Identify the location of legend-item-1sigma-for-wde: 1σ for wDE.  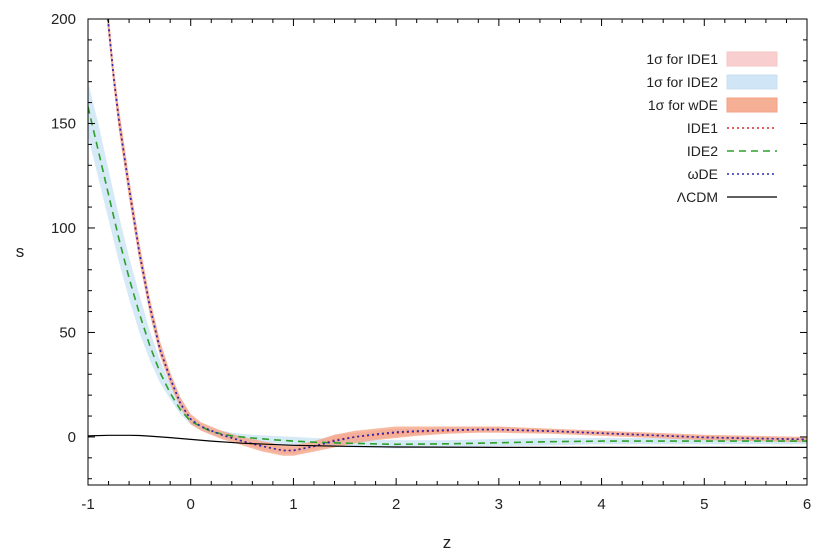
(713, 105).